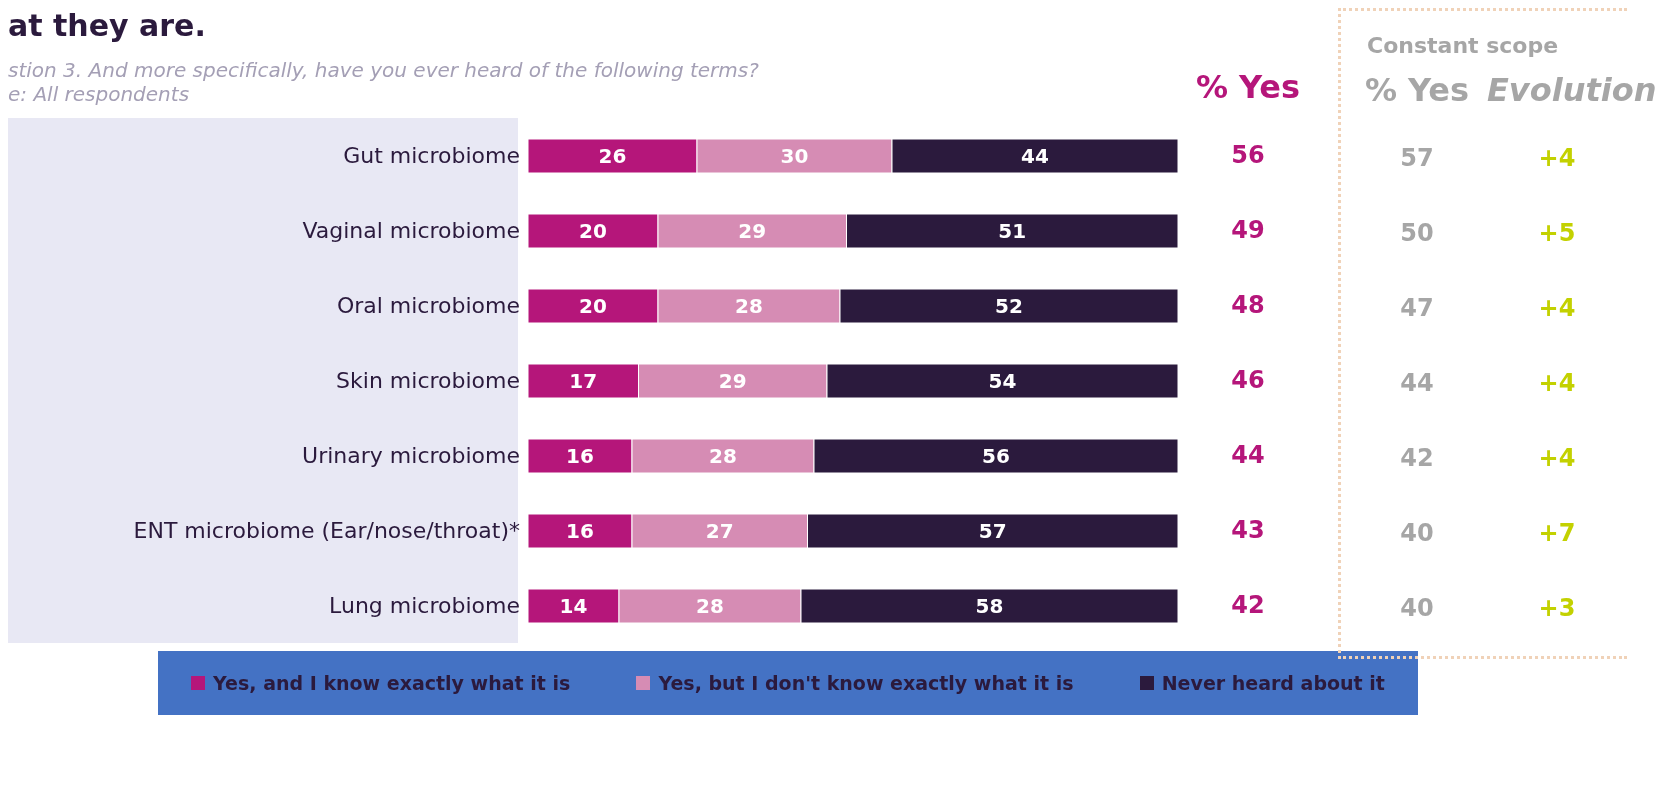 The width and height of the screenshot is (1671, 798). What do you see at coordinates (573, 606) in the screenshot?
I see `data-label: 14` at bounding box center [573, 606].